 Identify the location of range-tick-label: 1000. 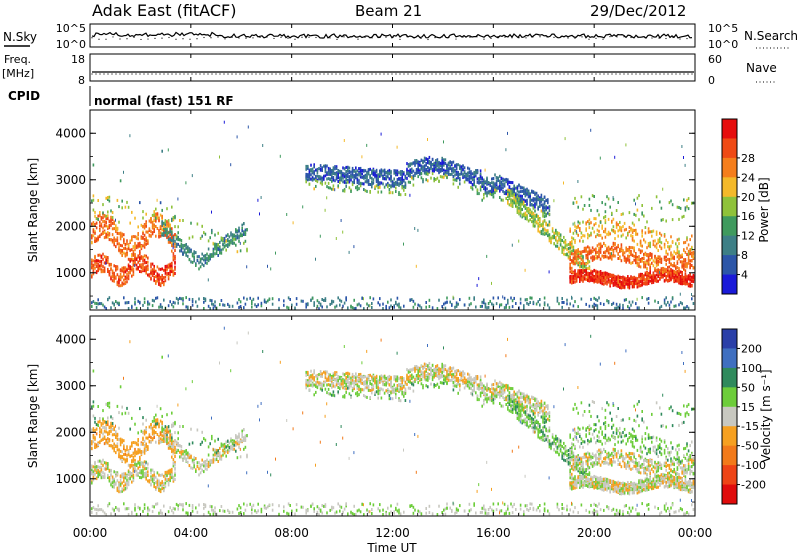
(70, 273).